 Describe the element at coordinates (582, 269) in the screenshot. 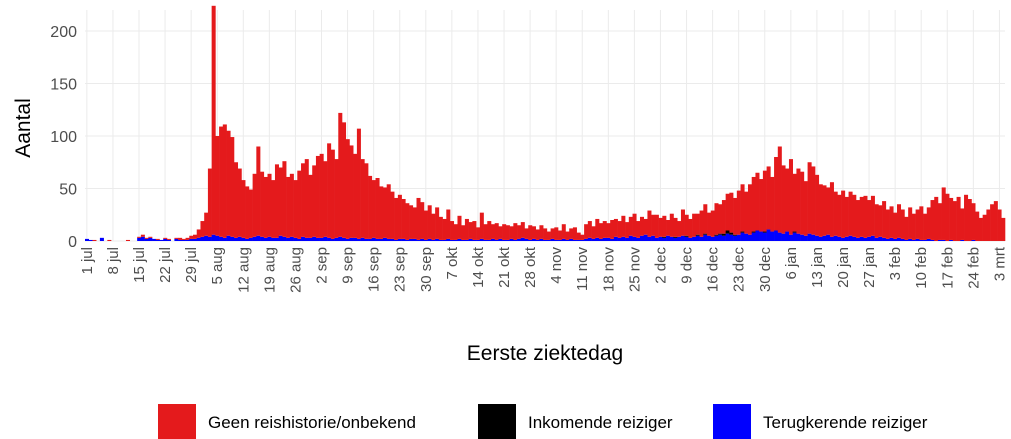

I see `x-tick-label: 11 nov` at that location.